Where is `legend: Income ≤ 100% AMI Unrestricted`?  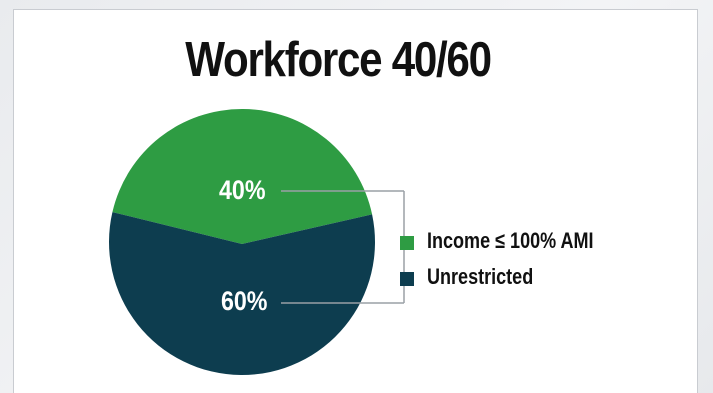
legend: Income ≤ 100% AMI Unrestricted is located at coordinates (497, 259).